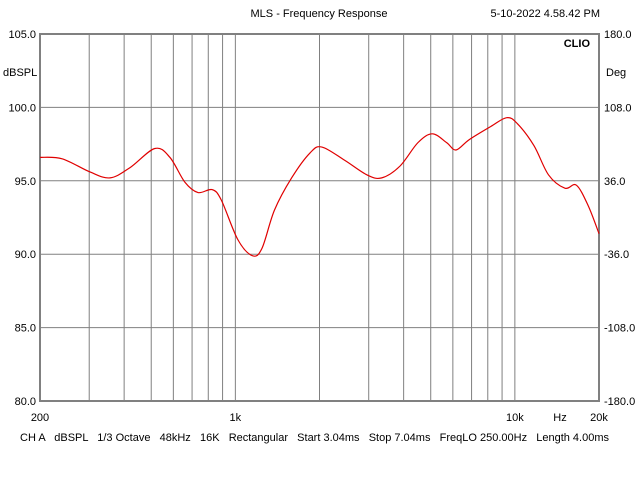 This screenshot has height=480, width=640. What do you see at coordinates (25, 255) in the screenshot?
I see `y-tick-label: 90.0` at bounding box center [25, 255].